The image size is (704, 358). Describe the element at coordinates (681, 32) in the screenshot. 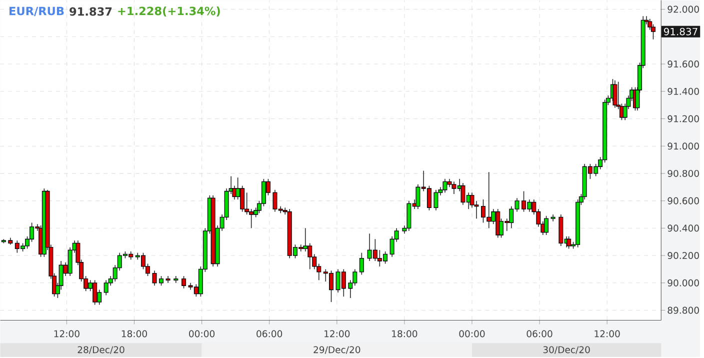

I see `text: 91.837` at that location.